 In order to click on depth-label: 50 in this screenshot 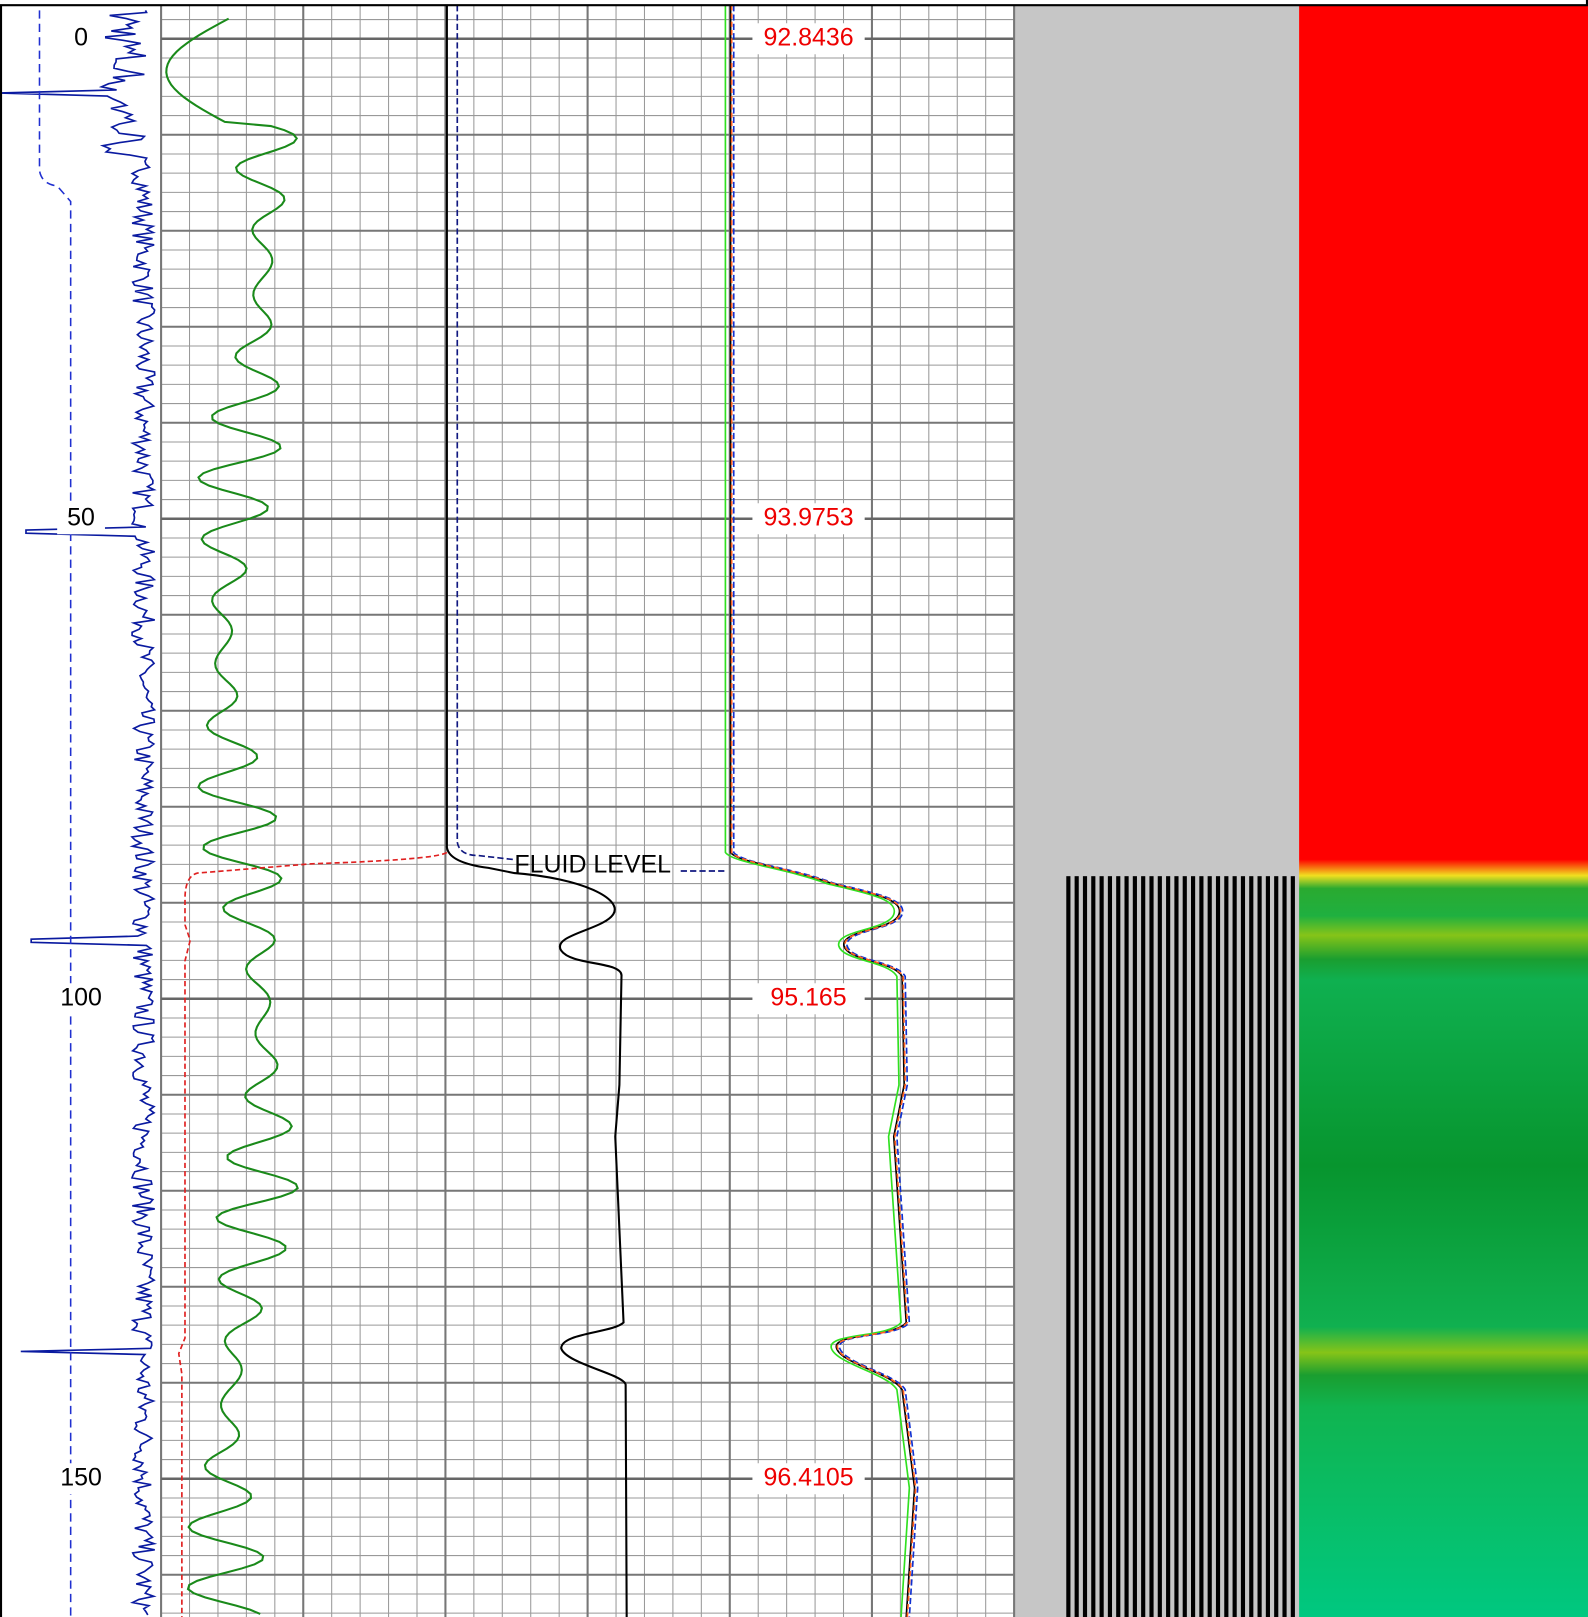, I will do `click(81, 517)`.